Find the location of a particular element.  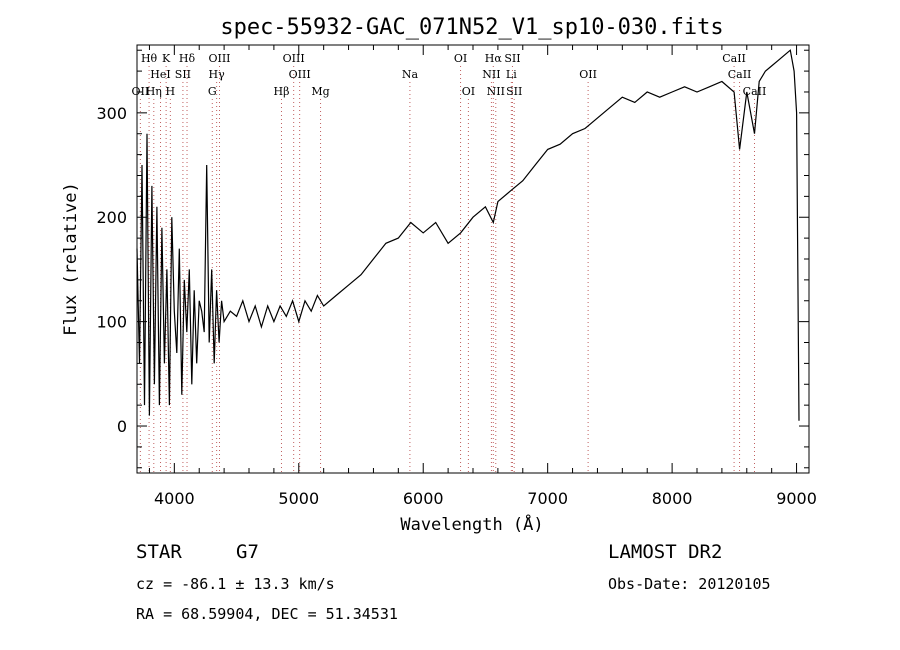

x-tick-label: 4000 is located at coordinates (174, 498).